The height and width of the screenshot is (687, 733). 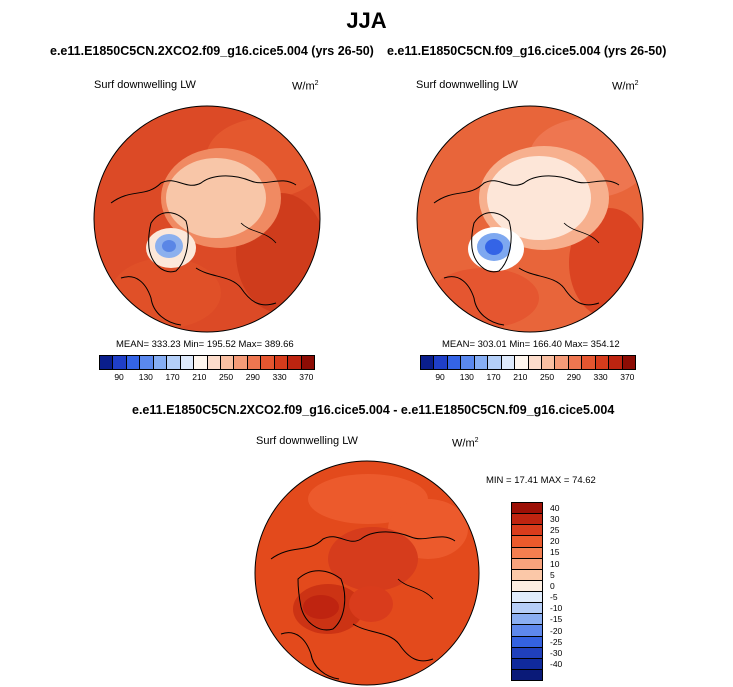 I want to click on panel-1-arctic-ocean-field, so click(x=216, y=198).